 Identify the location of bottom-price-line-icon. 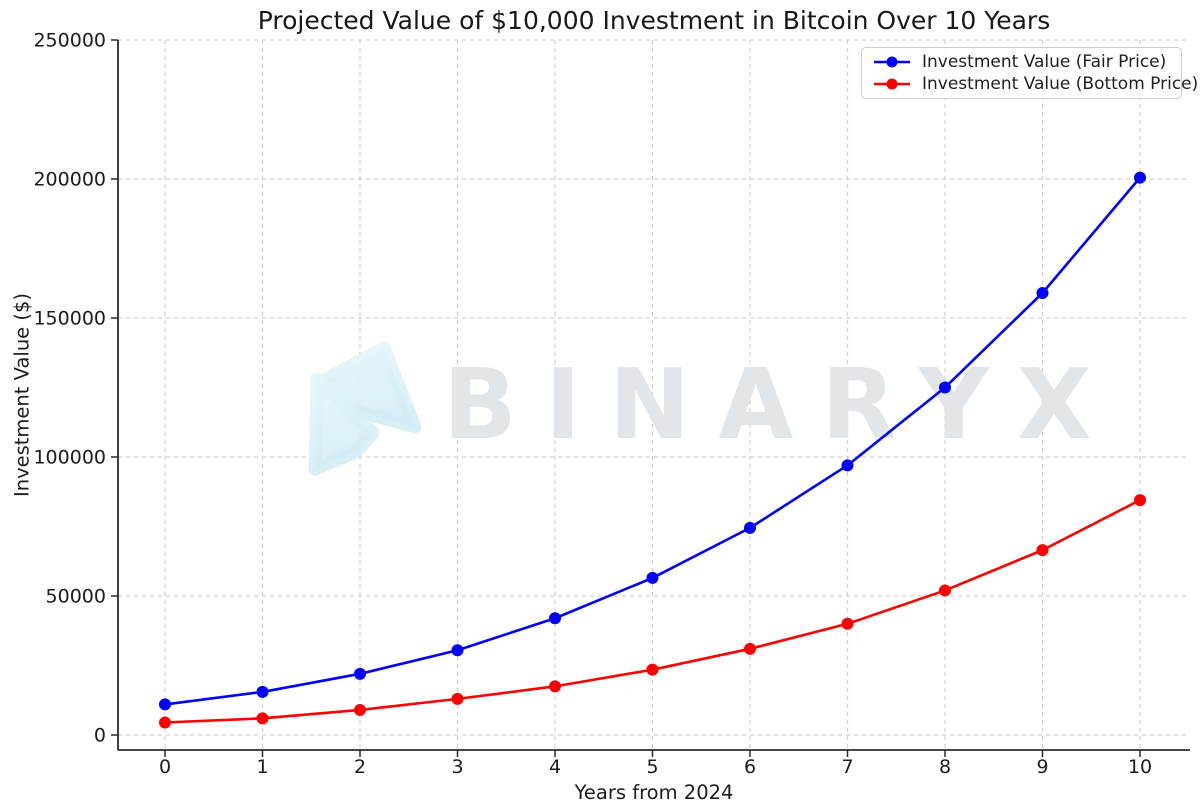
(892, 84).